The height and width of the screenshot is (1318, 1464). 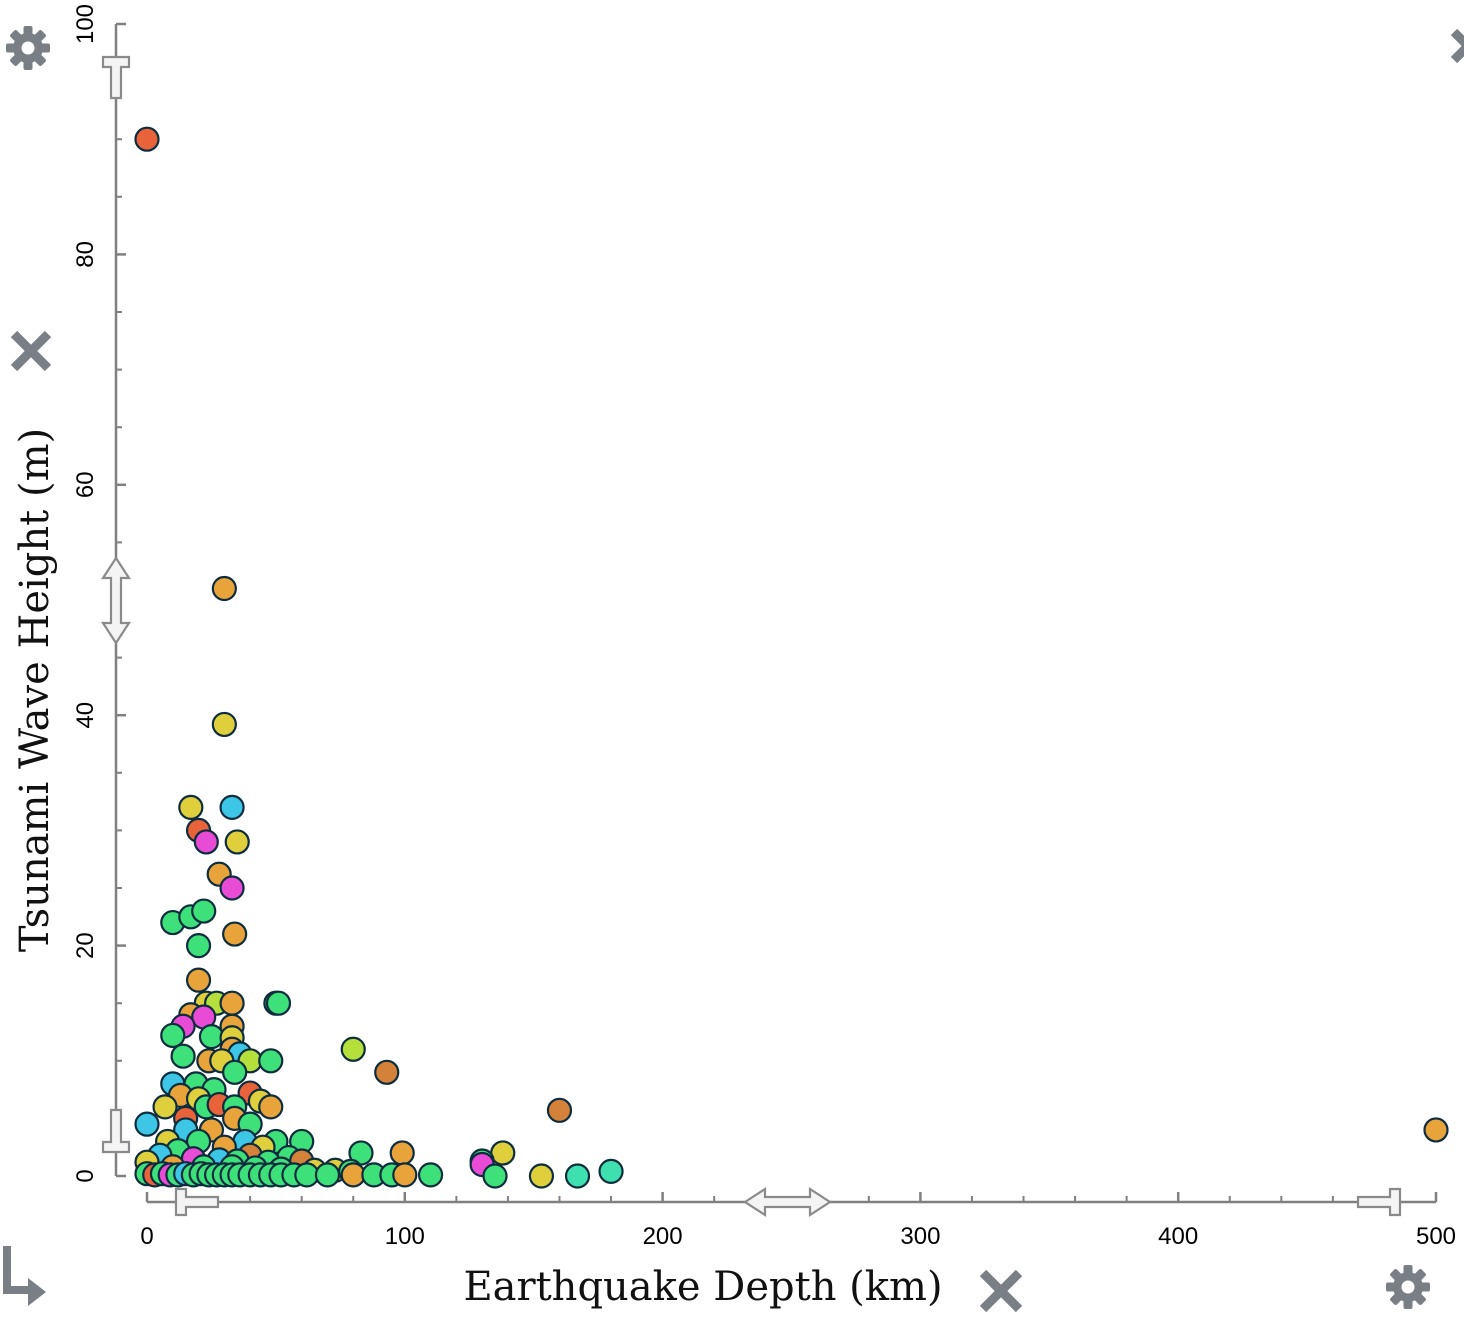 What do you see at coordinates (35, 690) in the screenshot?
I see `y-axis-title: Tsunami Wave Height (m)` at bounding box center [35, 690].